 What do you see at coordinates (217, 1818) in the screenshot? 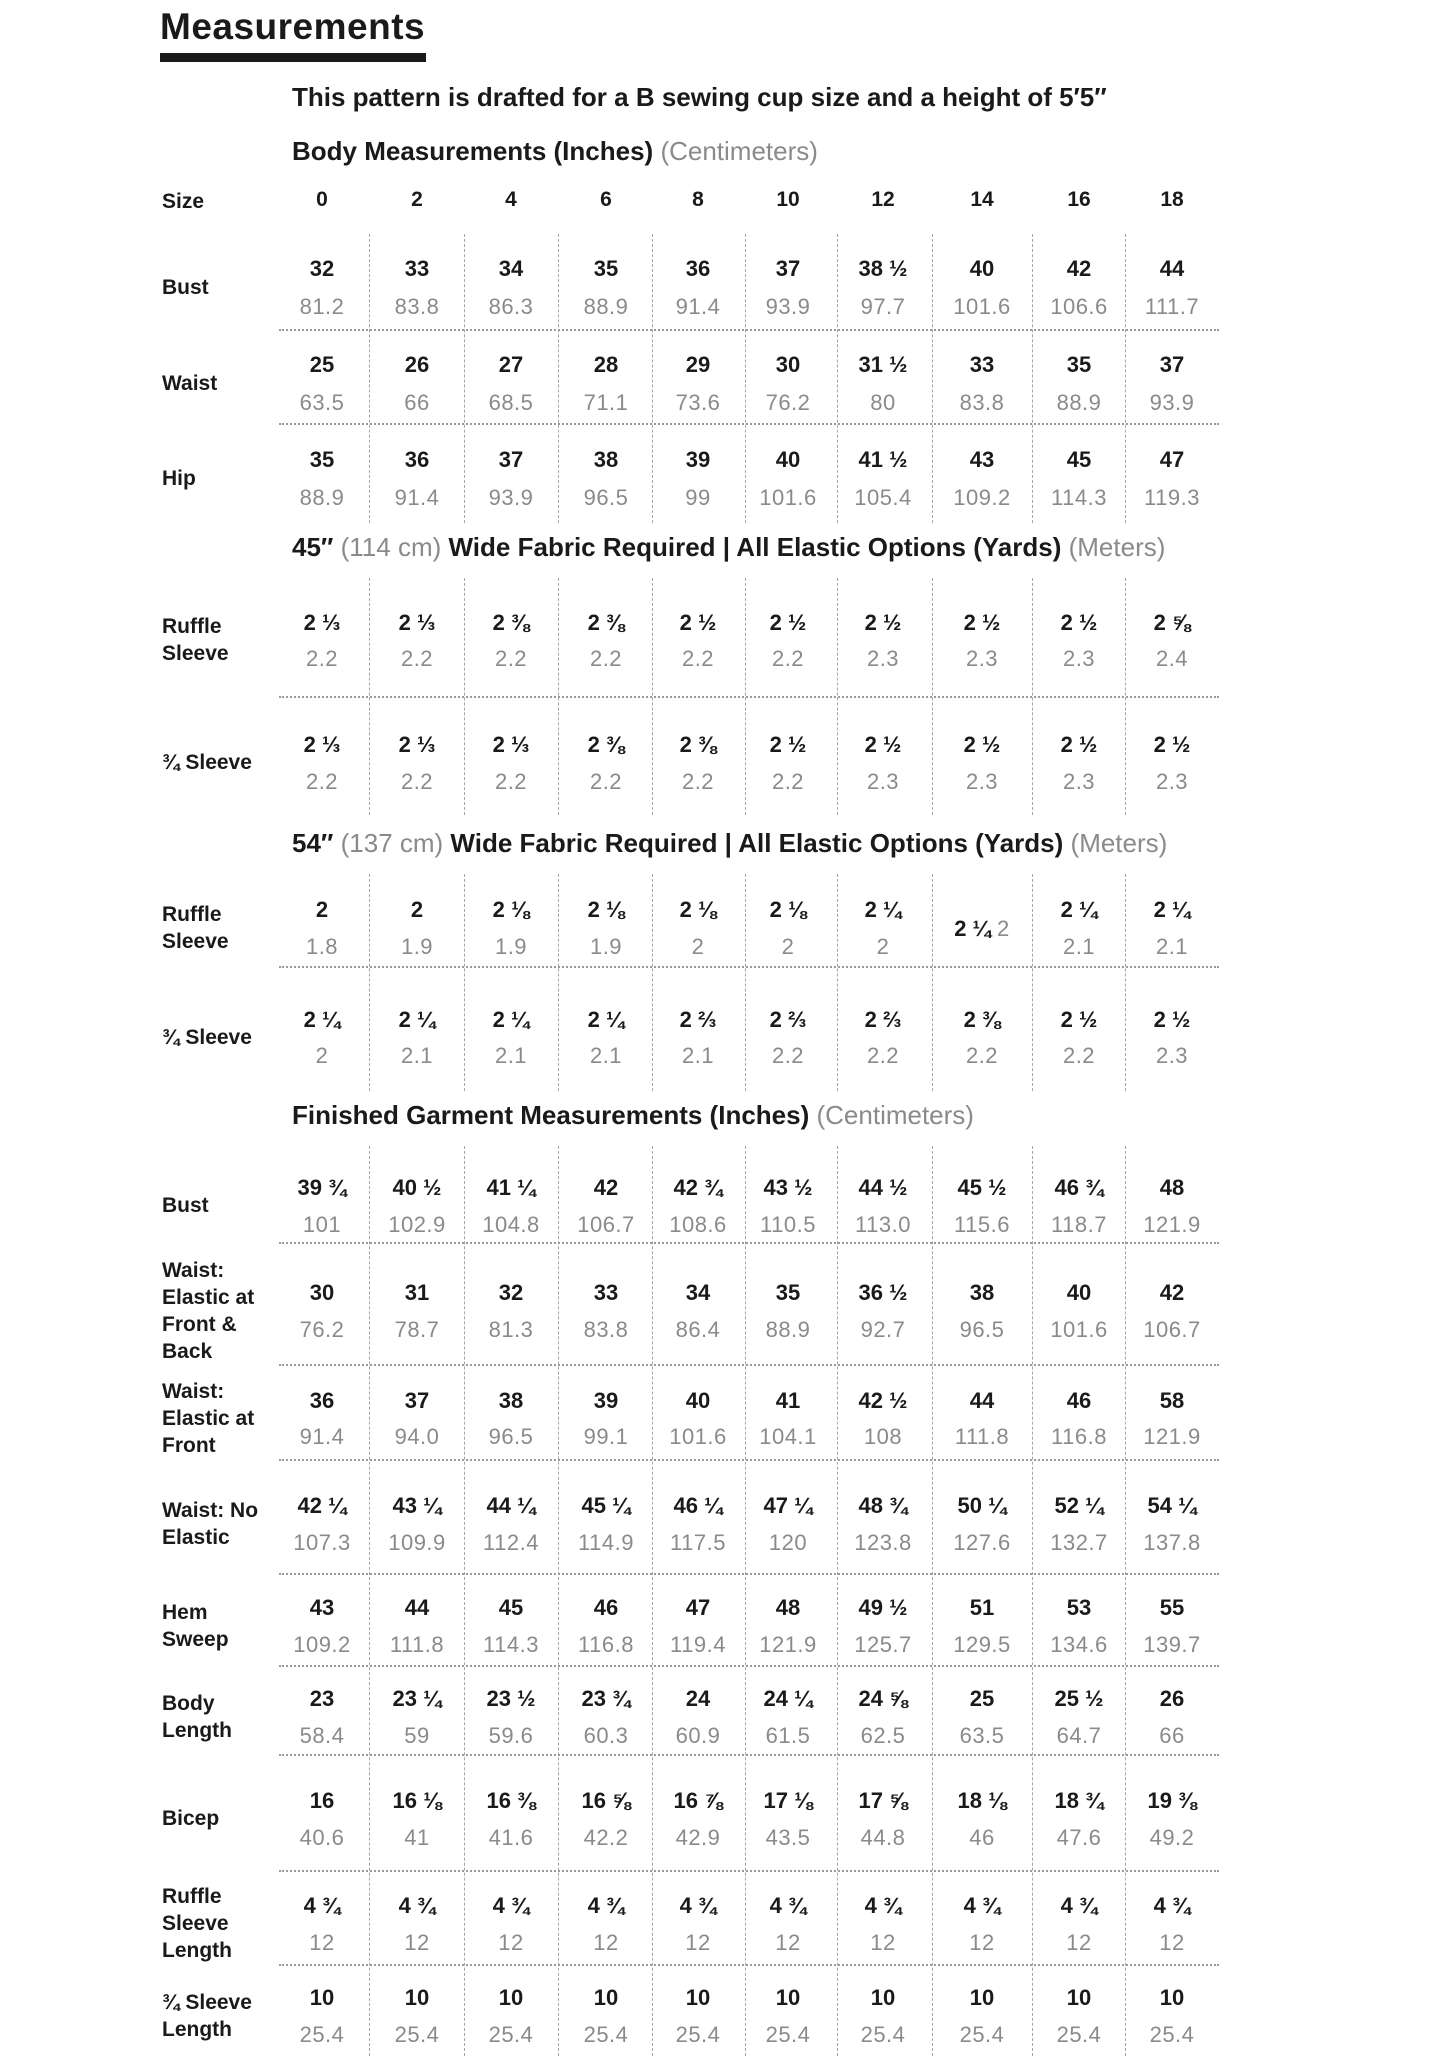
I see `row-label: Bicep` at bounding box center [217, 1818].